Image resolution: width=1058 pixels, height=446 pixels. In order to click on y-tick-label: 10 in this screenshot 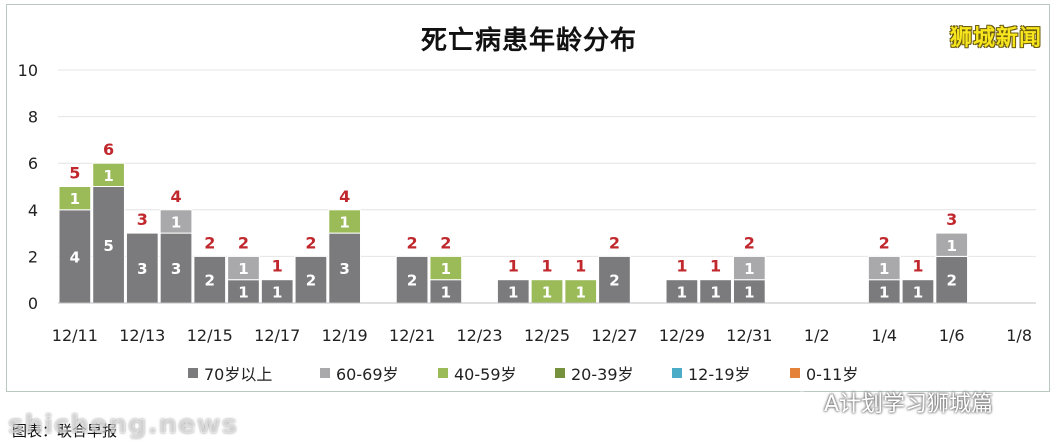, I will do `click(28, 70)`.